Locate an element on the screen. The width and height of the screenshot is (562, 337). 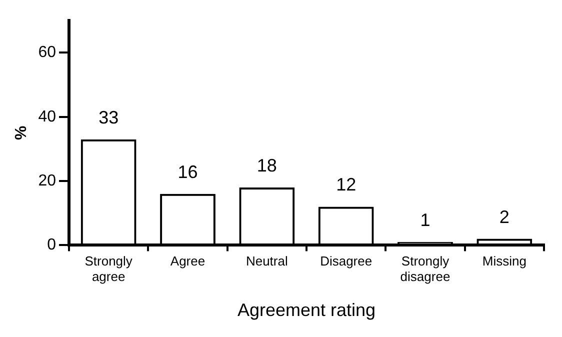
data-label: 2 is located at coordinates (504, 216).